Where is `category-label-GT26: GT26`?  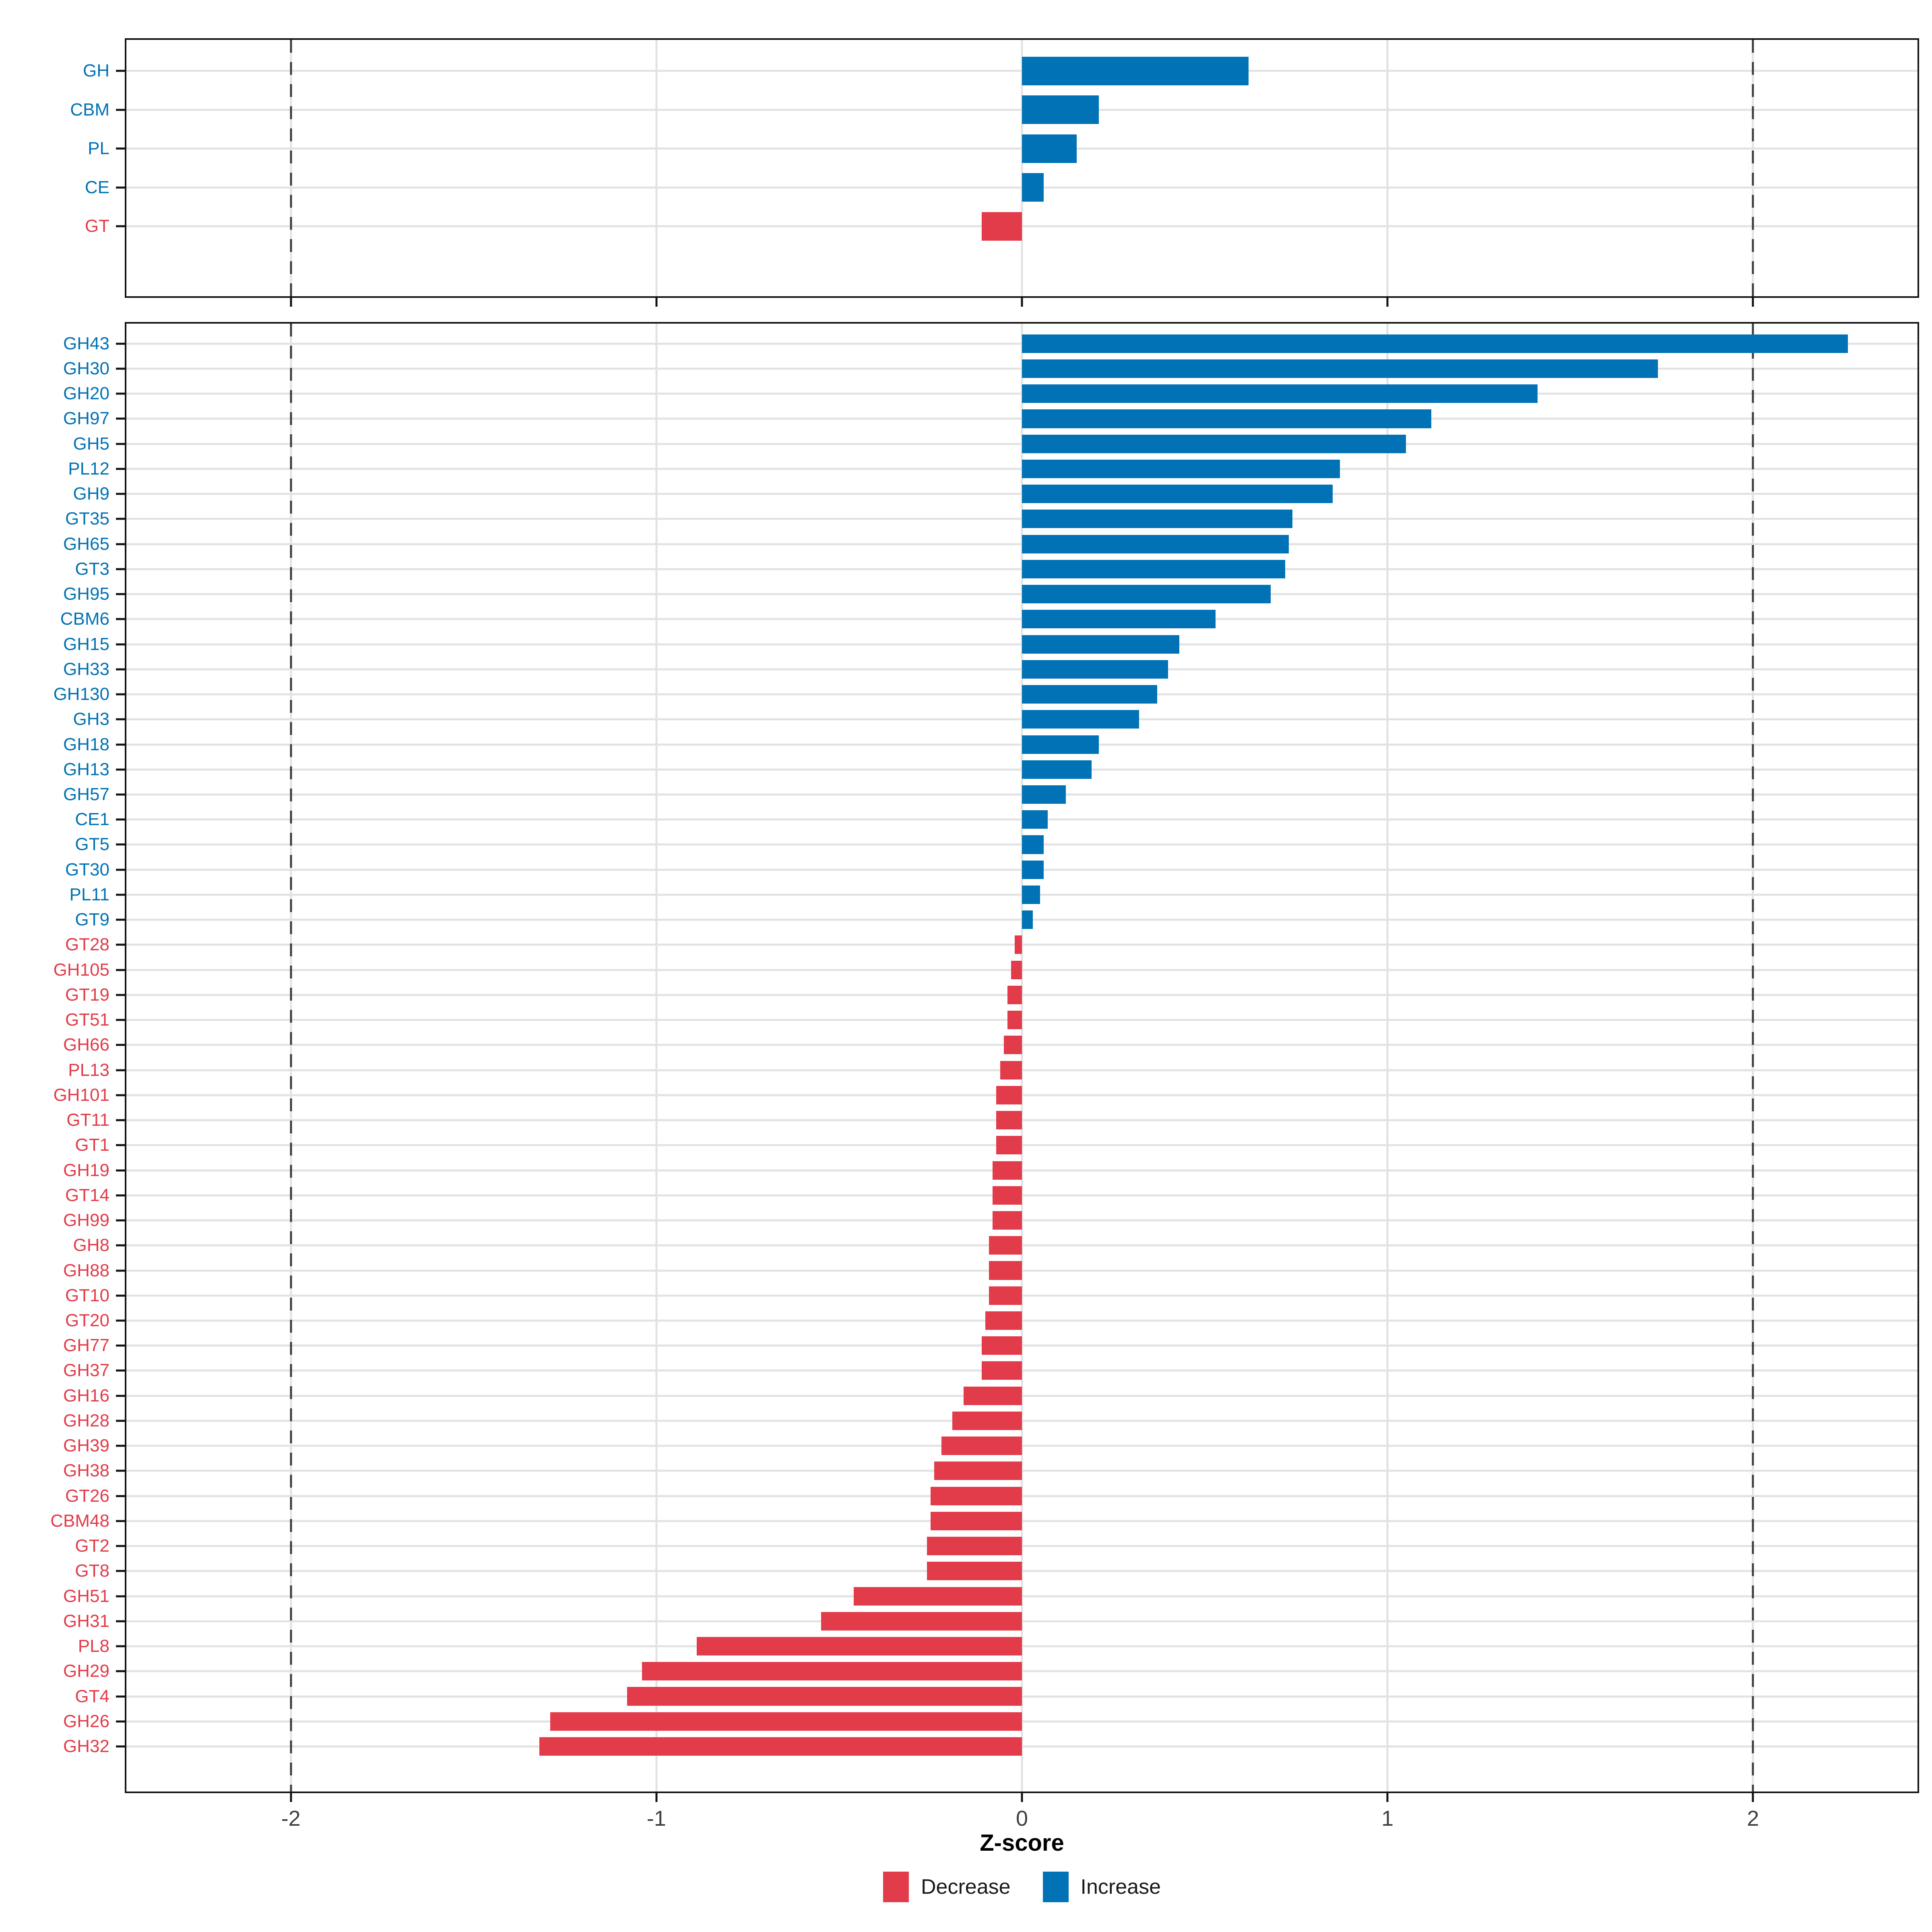 category-label-GT26: GT26 is located at coordinates (87, 1496).